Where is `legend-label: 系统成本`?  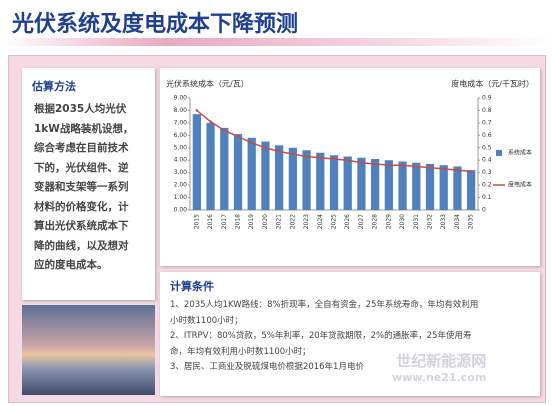
legend-label: 系统成本 is located at coordinates (520, 153).